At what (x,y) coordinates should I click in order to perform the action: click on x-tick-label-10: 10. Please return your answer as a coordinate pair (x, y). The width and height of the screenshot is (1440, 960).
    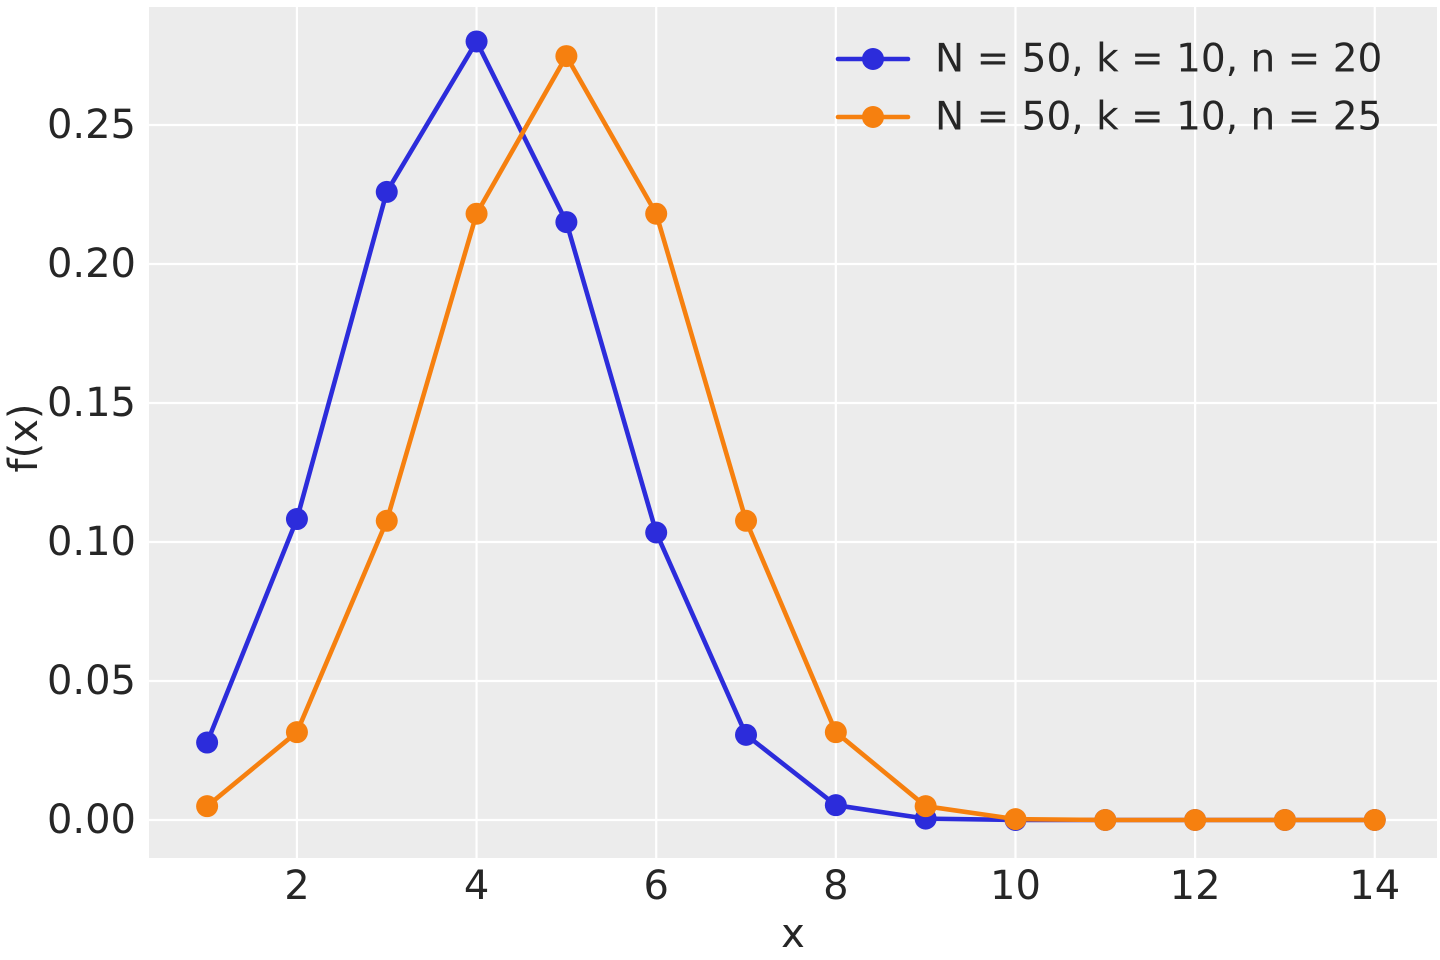
    Looking at the image, I should click on (1015, 886).